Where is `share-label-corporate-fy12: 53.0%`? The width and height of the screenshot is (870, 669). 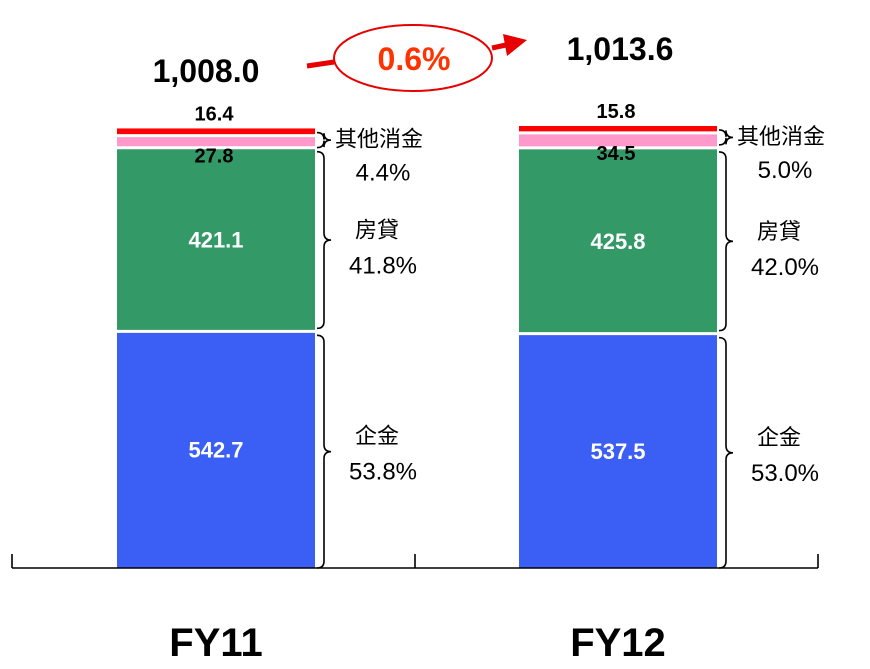 share-label-corporate-fy12: 53.0% is located at coordinates (785, 473).